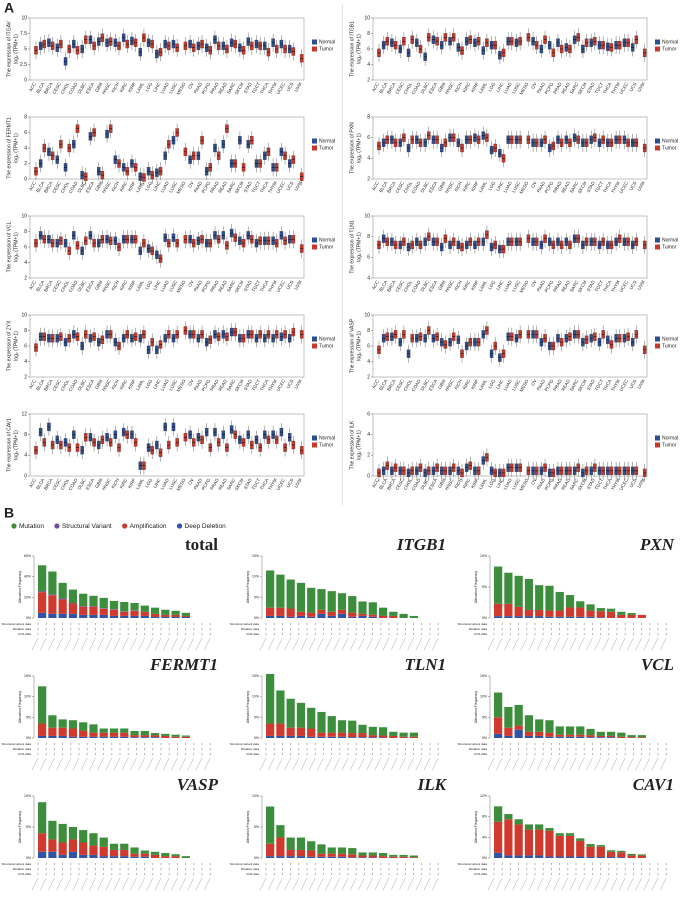  I want to click on x-tick-label: GBM, so click(442, 87).